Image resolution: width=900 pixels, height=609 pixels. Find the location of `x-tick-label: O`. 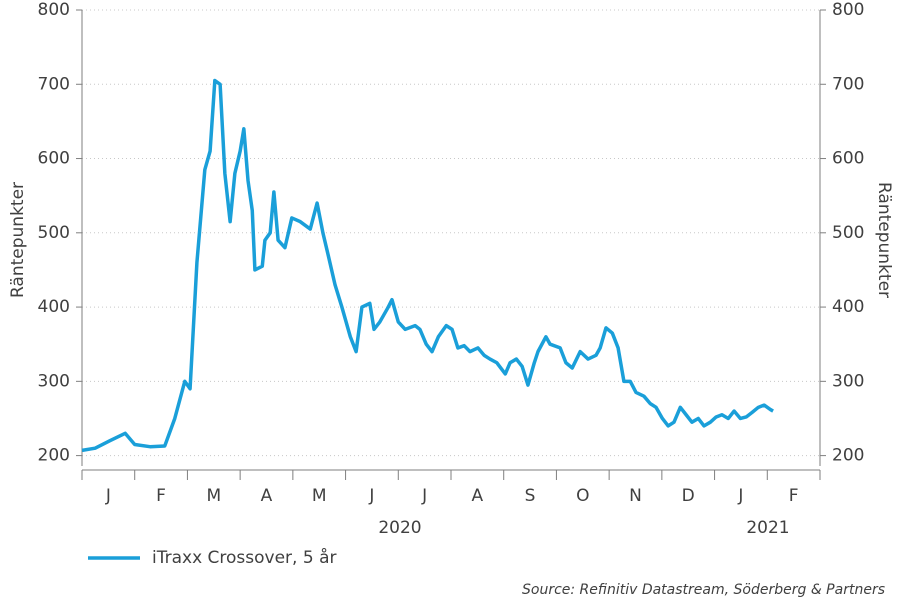

x-tick-label: O is located at coordinates (582, 496).